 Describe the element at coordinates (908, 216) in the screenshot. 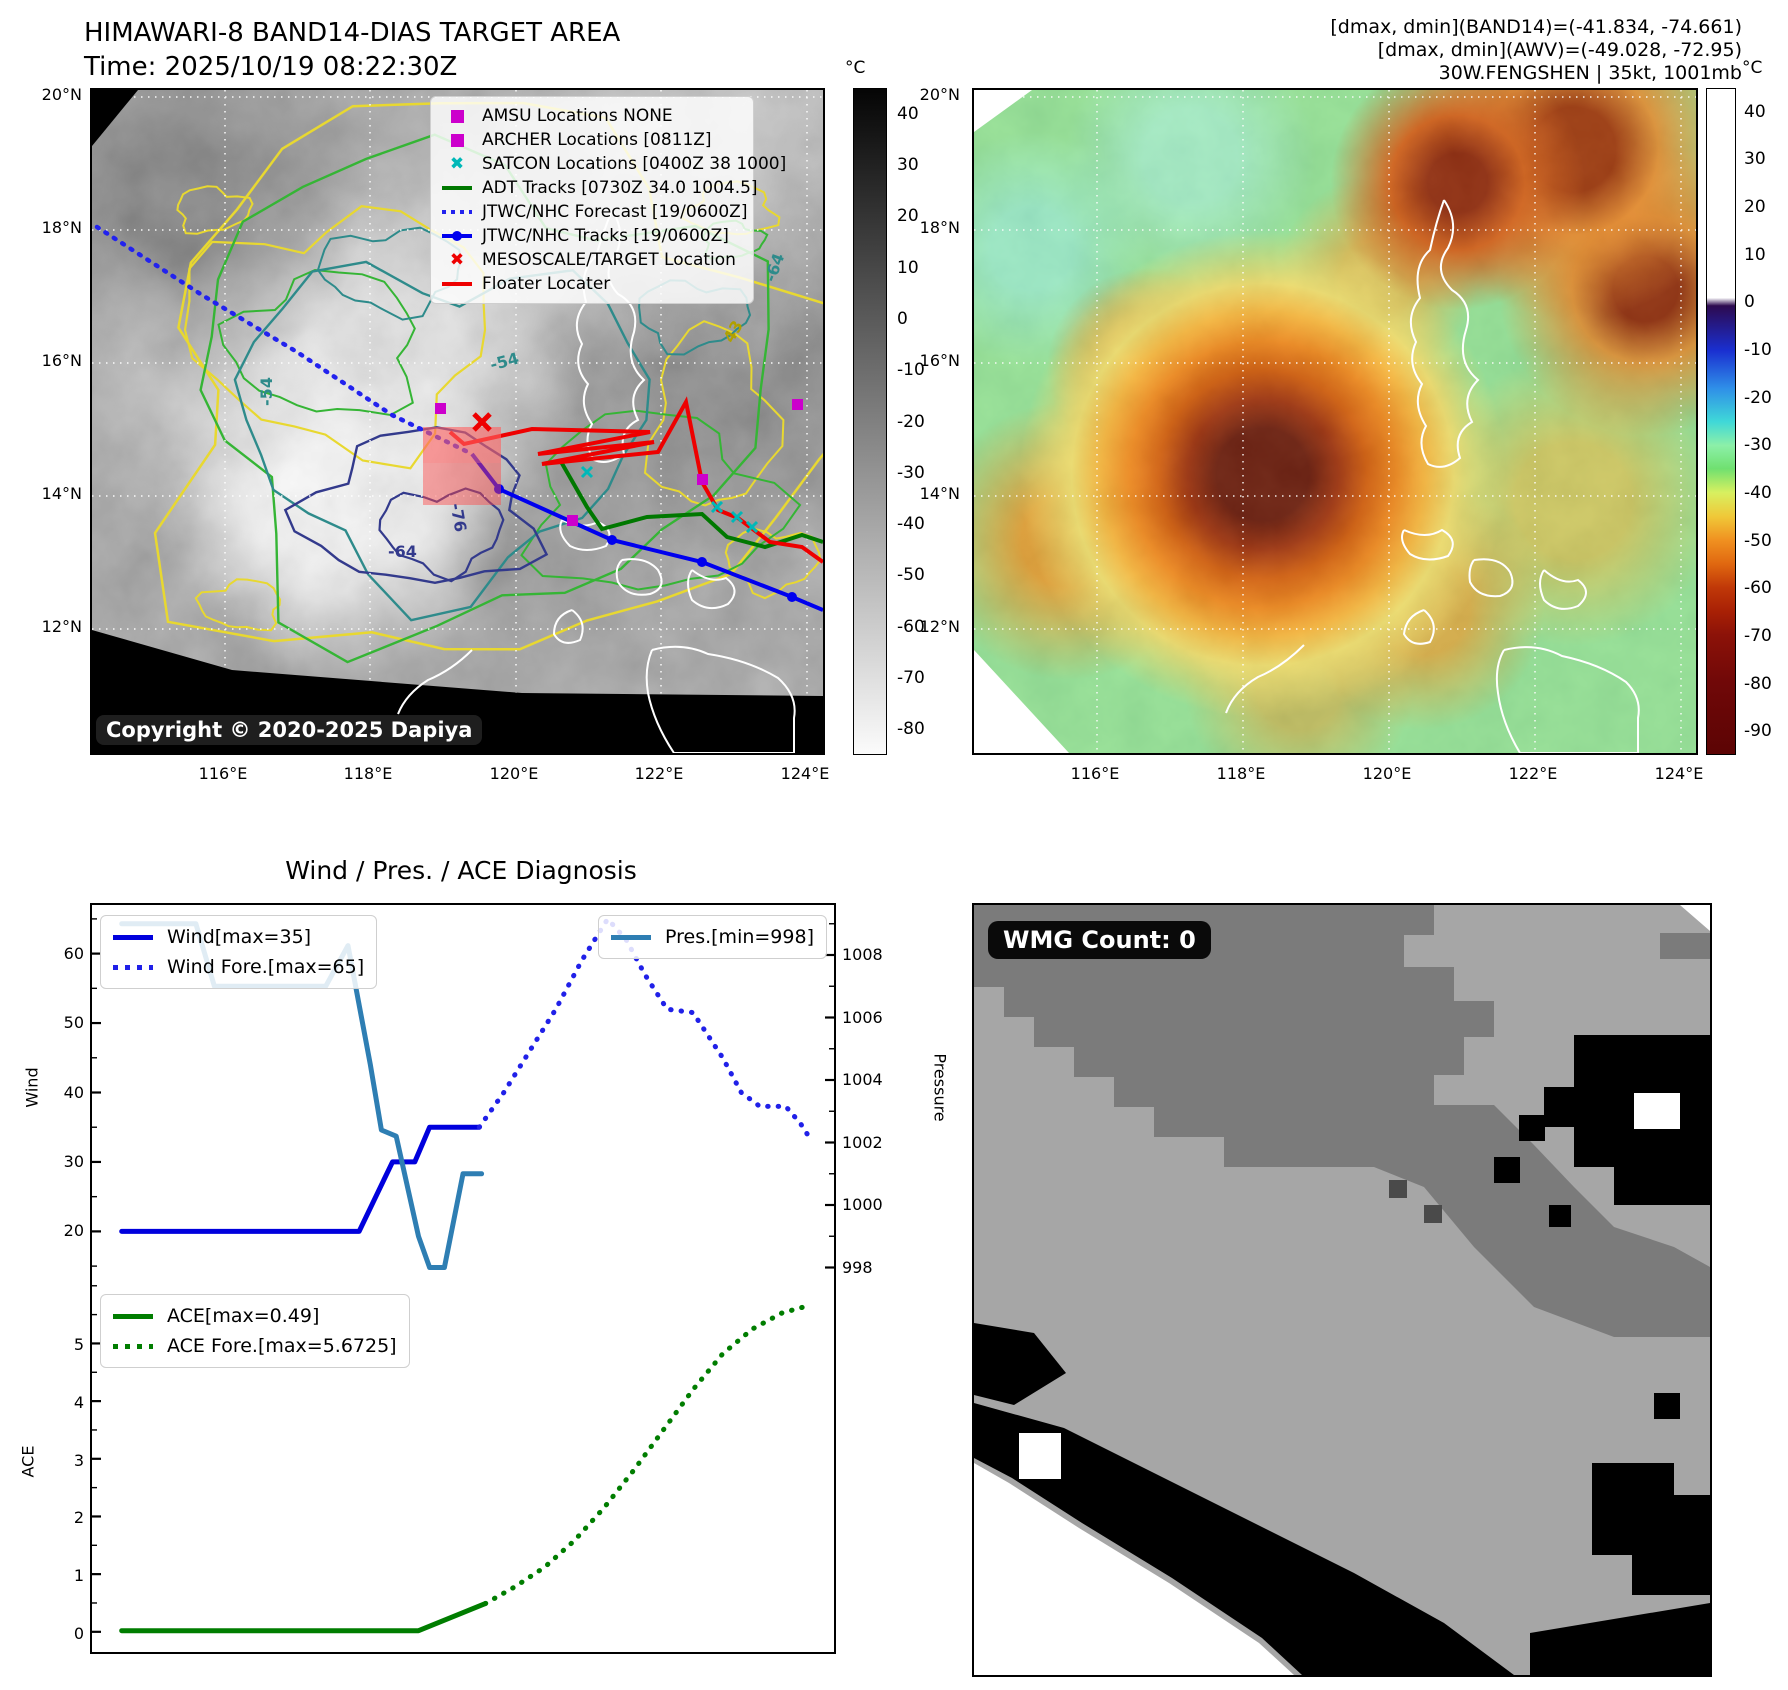

I see `band14-colorbar-tick: 20` at that location.